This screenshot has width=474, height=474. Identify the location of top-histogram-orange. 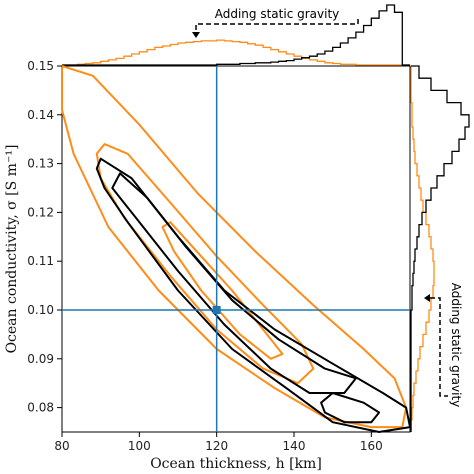
(236, 52).